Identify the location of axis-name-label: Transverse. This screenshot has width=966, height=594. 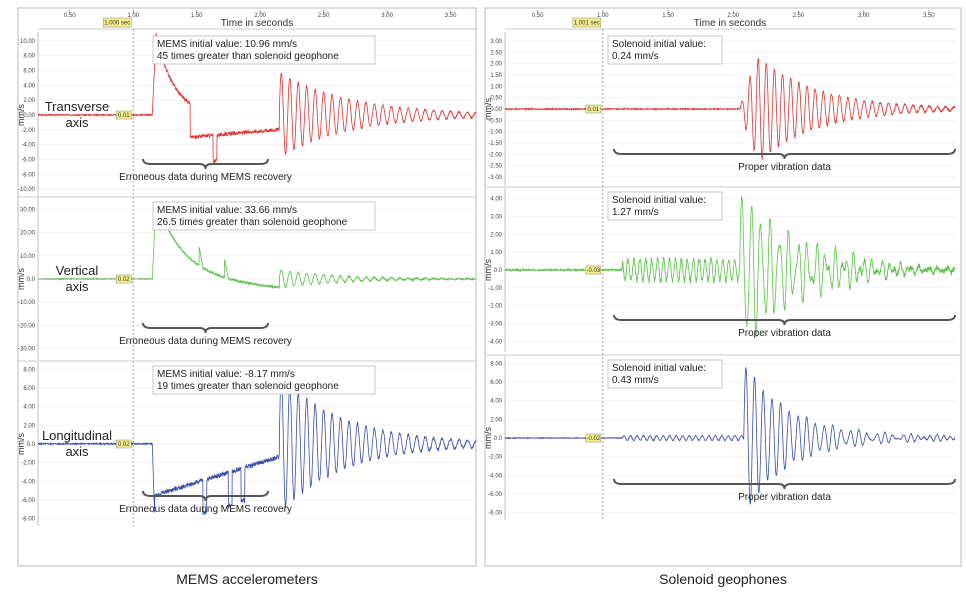
(77, 106).